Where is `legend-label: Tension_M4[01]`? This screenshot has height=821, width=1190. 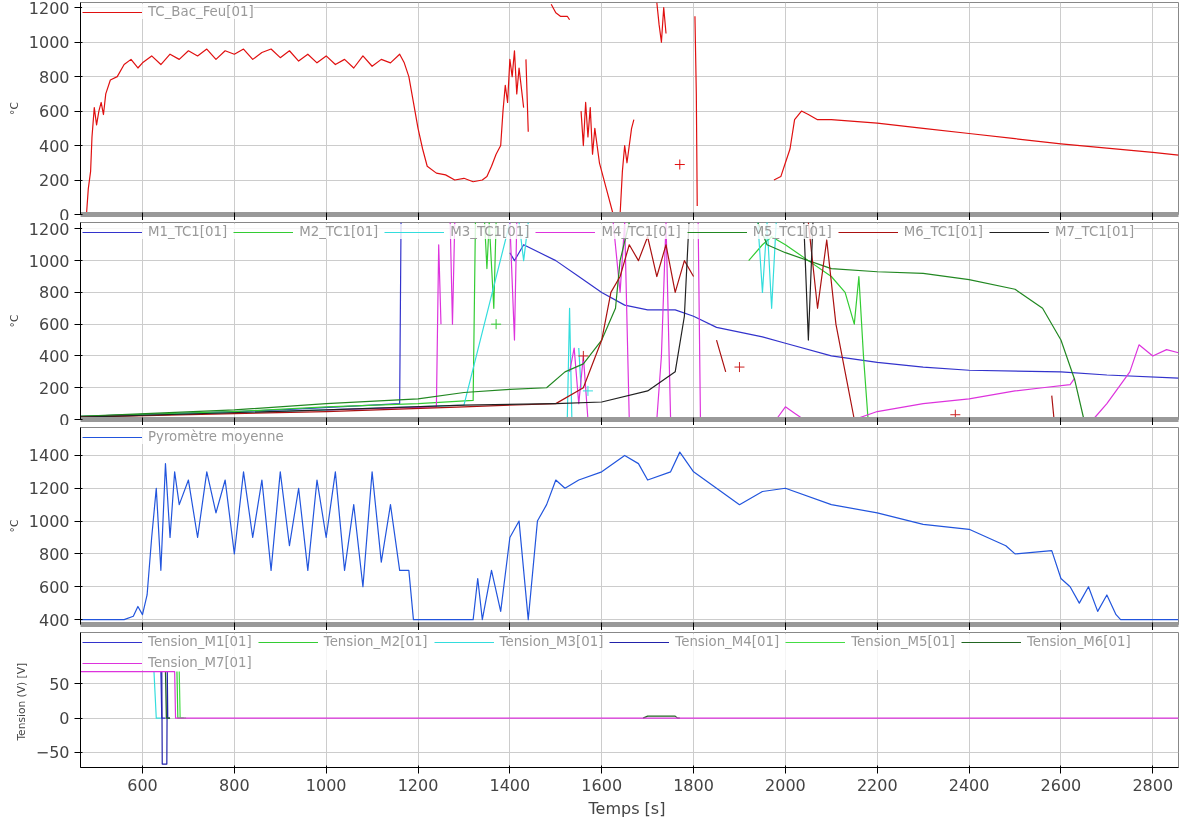
legend-label: Tension_M4[01] is located at coordinates (727, 641).